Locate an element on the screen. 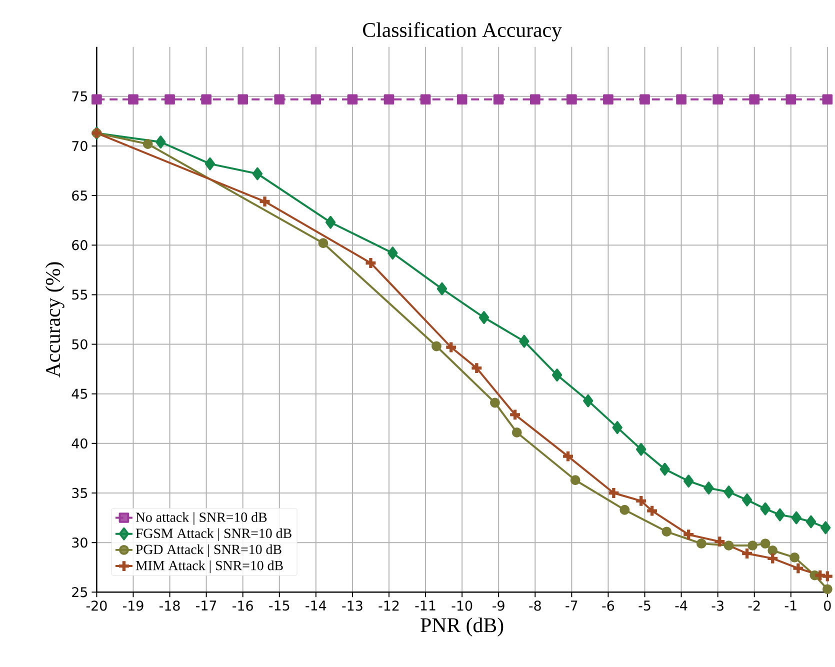 The image size is (835, 667). x-tick-label: -9 is located at coordinates (498, 605).